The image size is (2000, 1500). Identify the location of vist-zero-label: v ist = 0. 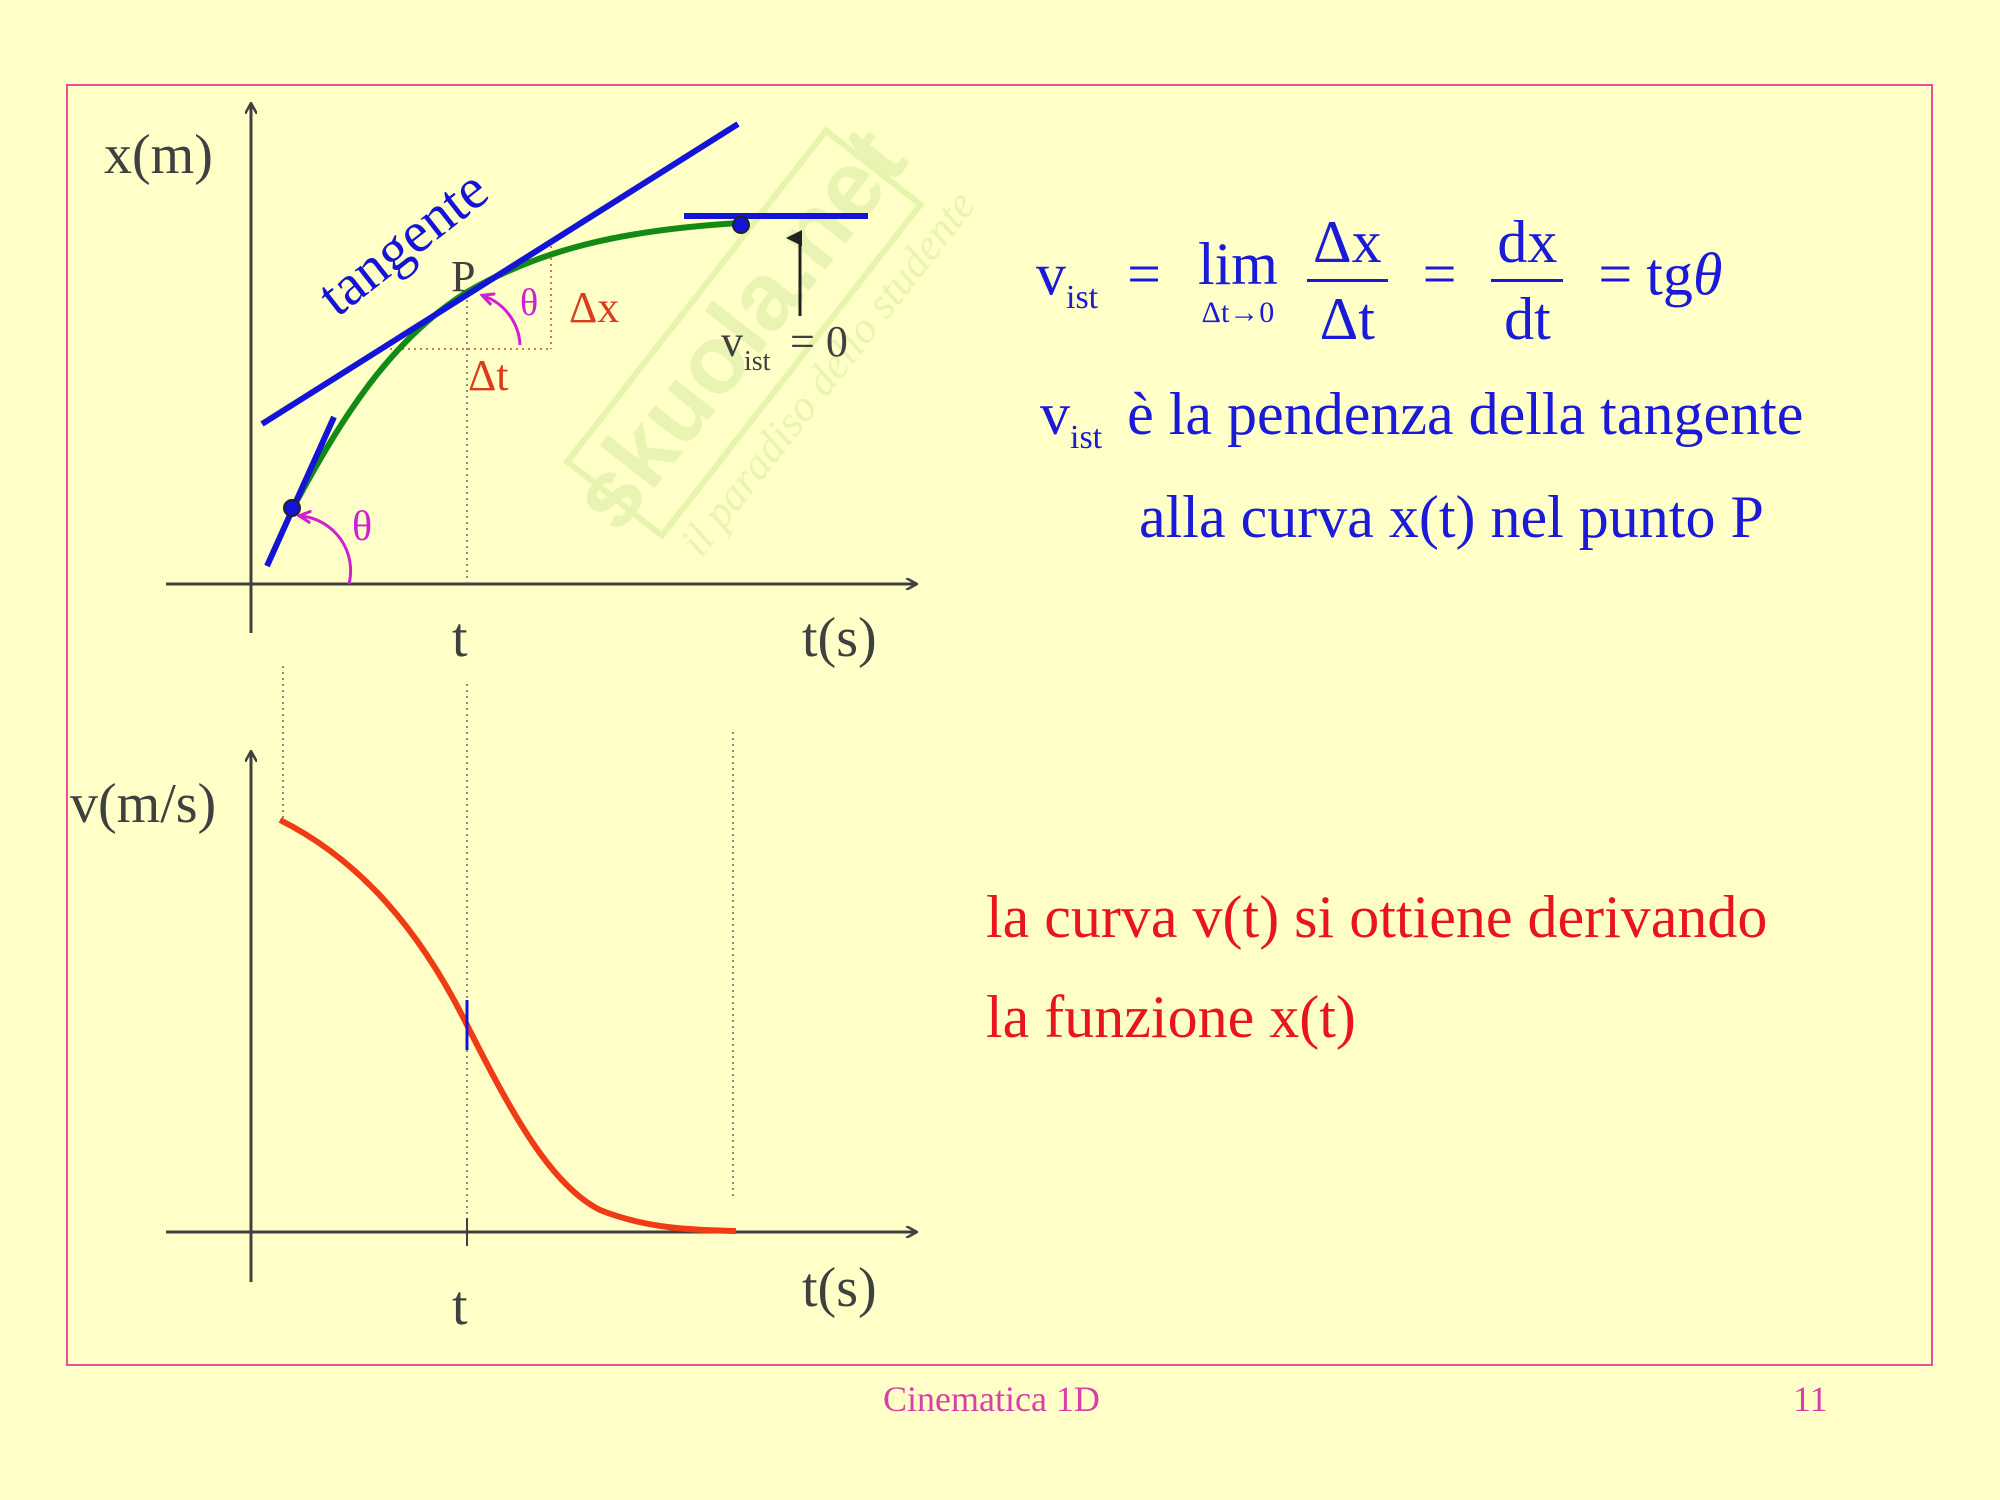
(784, 347).